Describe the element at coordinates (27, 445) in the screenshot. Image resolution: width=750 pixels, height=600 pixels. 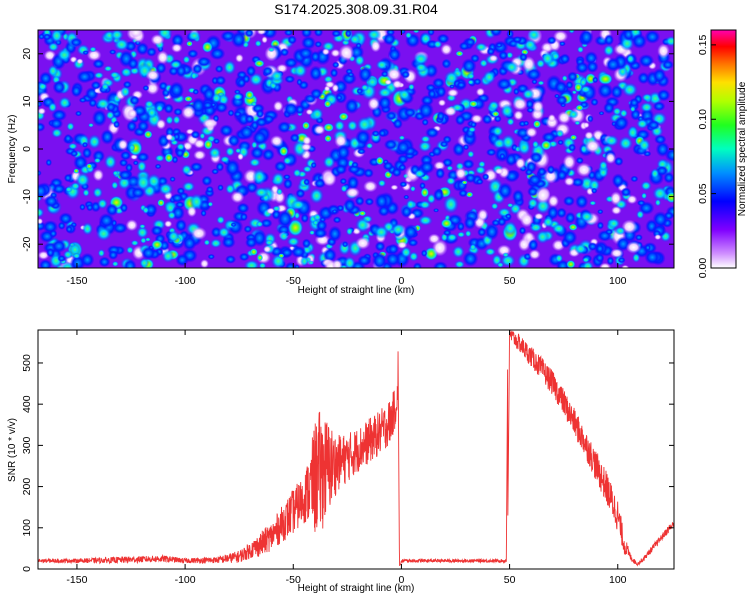
I see `snr-y-tick-label: 300` at that location.